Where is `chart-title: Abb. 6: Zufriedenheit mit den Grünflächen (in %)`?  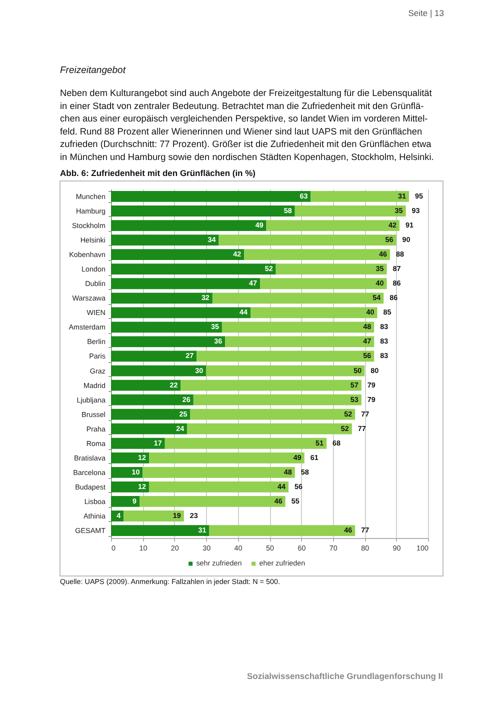
chart-title: Abb. 6: Zufriedenheit mit den Grünflächen (in %) is located at coordinates (158, 173).